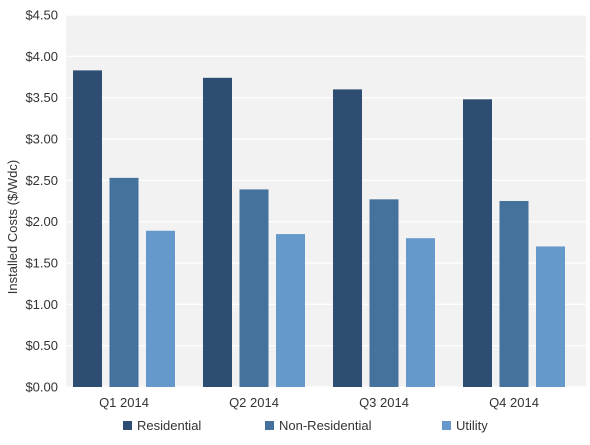 The height and width of the screenshot is (445, 590). I want to click on x-tick-label: Q3 2014, so click(384, 402).